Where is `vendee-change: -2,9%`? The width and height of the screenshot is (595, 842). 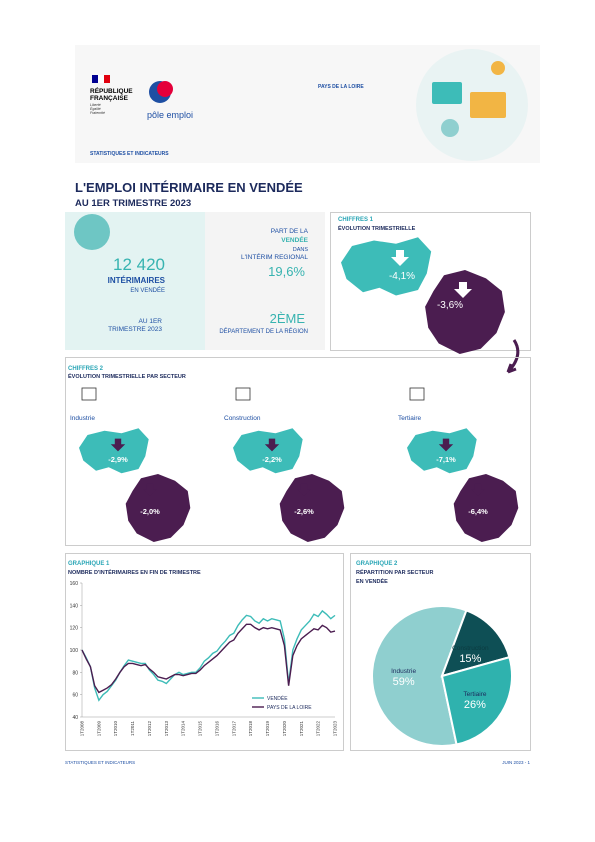 vendee-change: -2,9% is located at coordinates (118, 459).